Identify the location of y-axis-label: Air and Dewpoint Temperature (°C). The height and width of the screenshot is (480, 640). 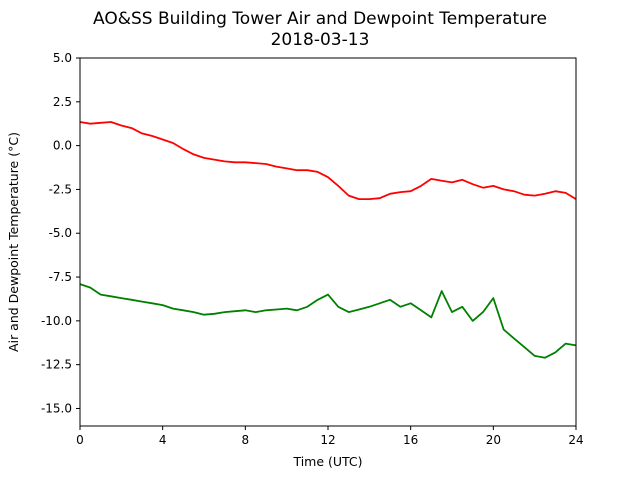
(13, 242).